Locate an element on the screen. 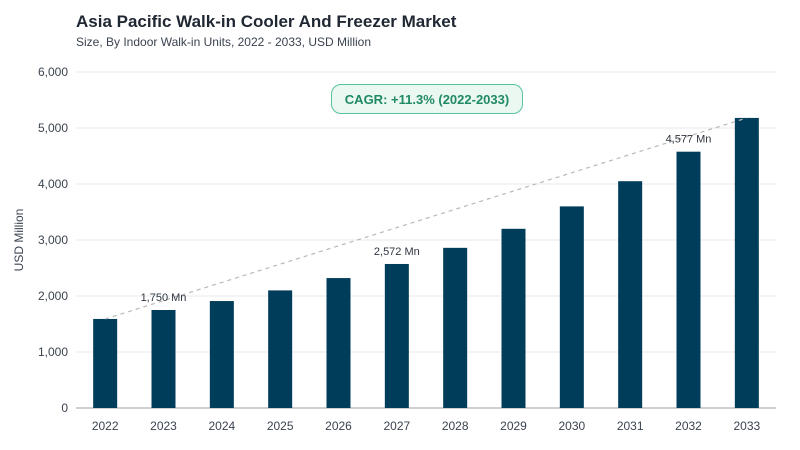 This screenshot has height=450, width=800. x-tick-label: 2033 is located at coordinates (746, 426).